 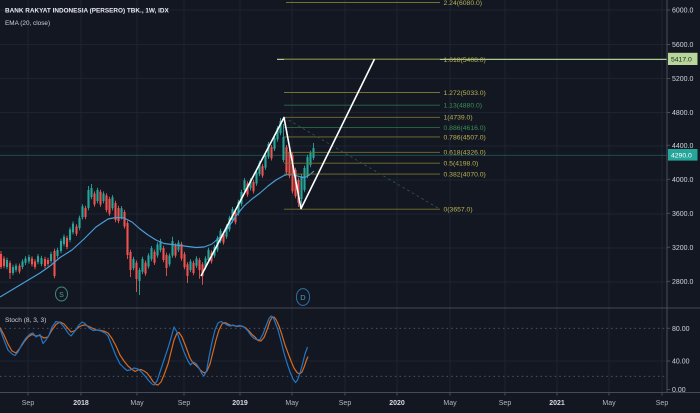 What do you see at coordinates (463, 3) in the screenshot?
I see `svg-text: 2.24(6080.0)` at bounding box center [463, 3].